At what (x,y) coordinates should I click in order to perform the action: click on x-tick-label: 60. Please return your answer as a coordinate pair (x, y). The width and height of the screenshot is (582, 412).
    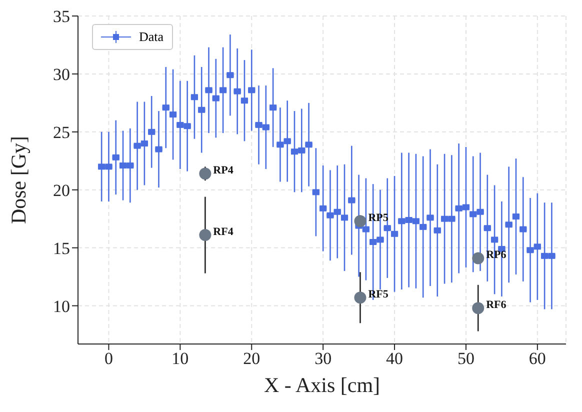
    Looking at the image, I should click on (537, 358).